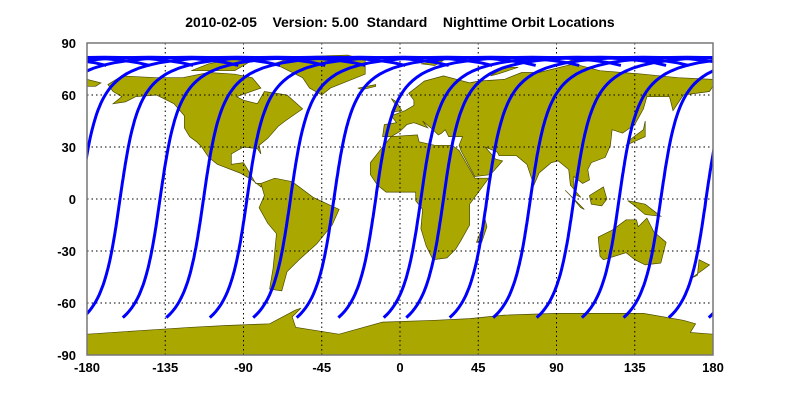  I want to click on land-africa, so click(430, 197).